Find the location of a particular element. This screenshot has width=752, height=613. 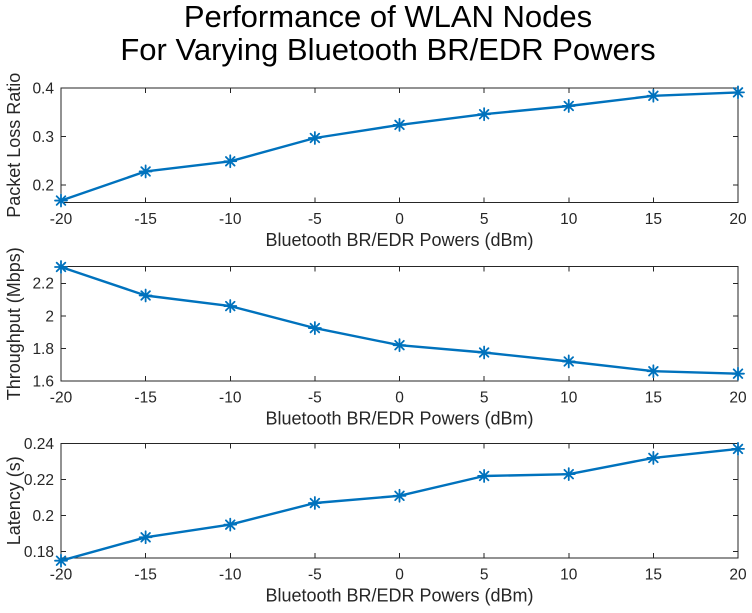

y-tick-label: 0.3 is located at coordinates (43, 137).